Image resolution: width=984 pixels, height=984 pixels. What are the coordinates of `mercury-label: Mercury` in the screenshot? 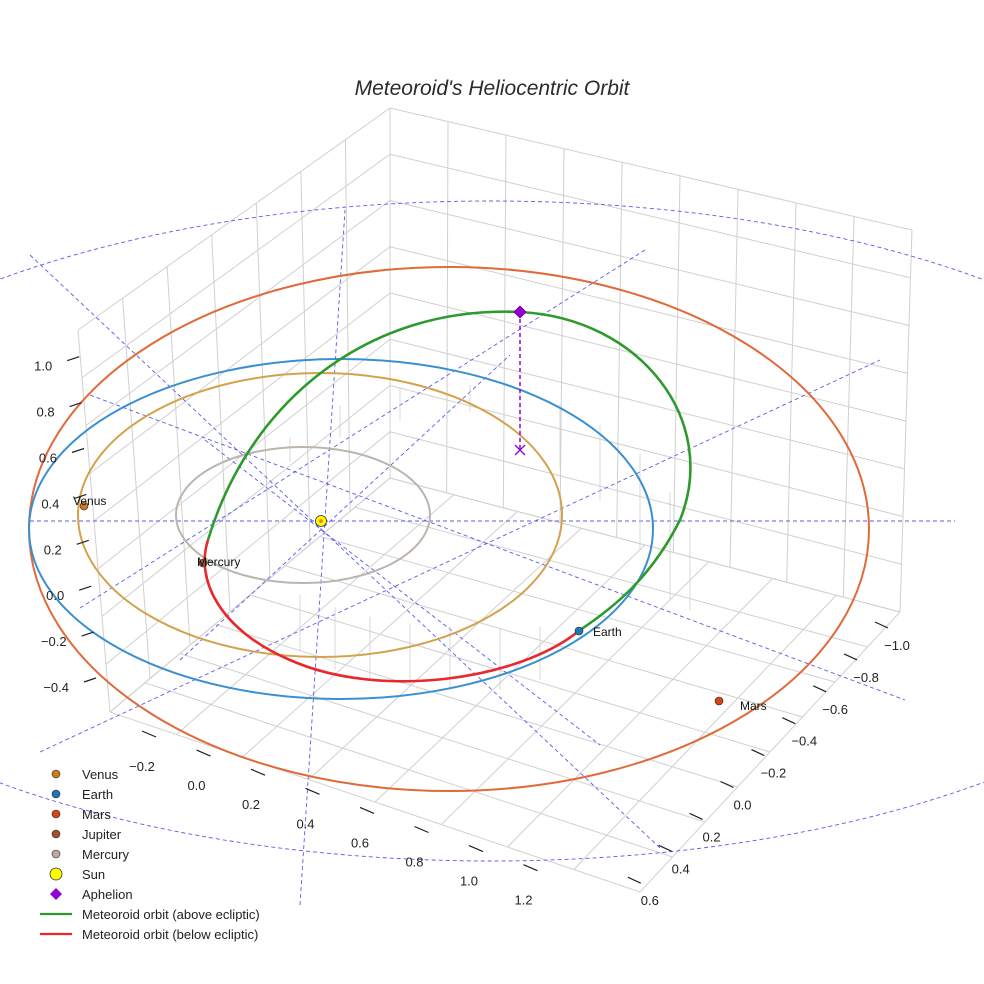 It's located at (218, 562).